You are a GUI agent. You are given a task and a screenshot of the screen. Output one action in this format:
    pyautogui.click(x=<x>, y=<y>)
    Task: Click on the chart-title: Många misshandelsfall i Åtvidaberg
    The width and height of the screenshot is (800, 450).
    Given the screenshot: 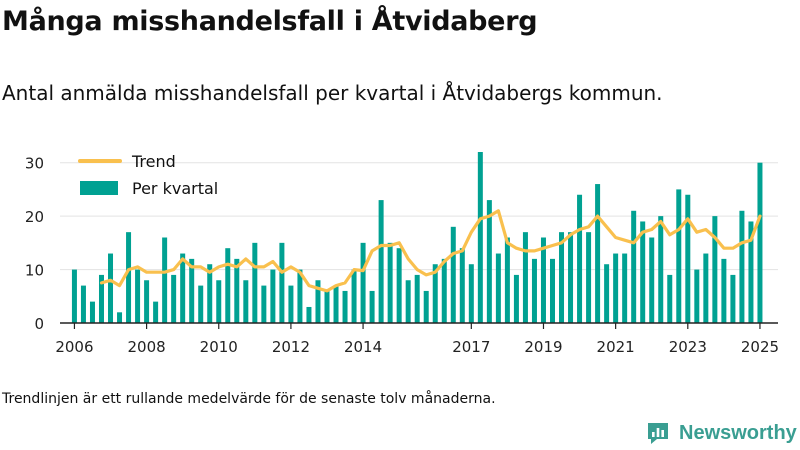 What is the action you would take?
    pyautogui.click(x=270, y=21)
    